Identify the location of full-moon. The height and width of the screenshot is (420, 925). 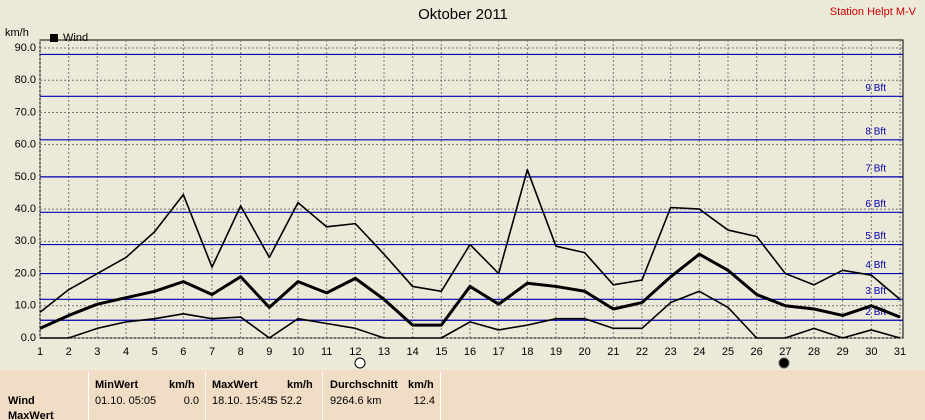
(360, 363).